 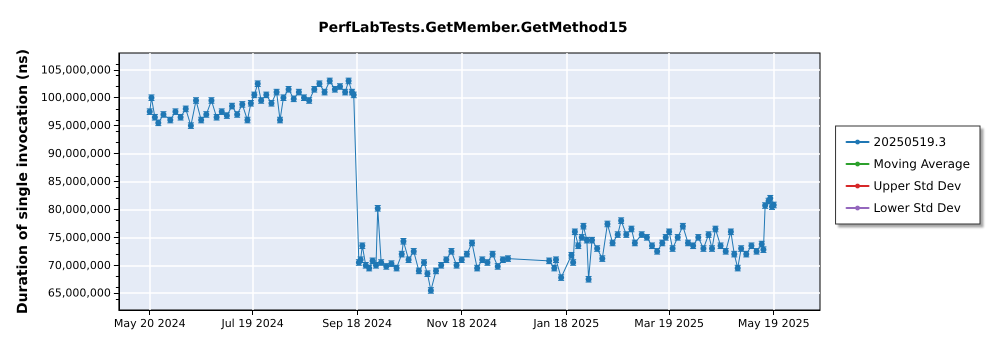 I want to click on y-tick-label: 85,000,000, so click(x=79, y=181).